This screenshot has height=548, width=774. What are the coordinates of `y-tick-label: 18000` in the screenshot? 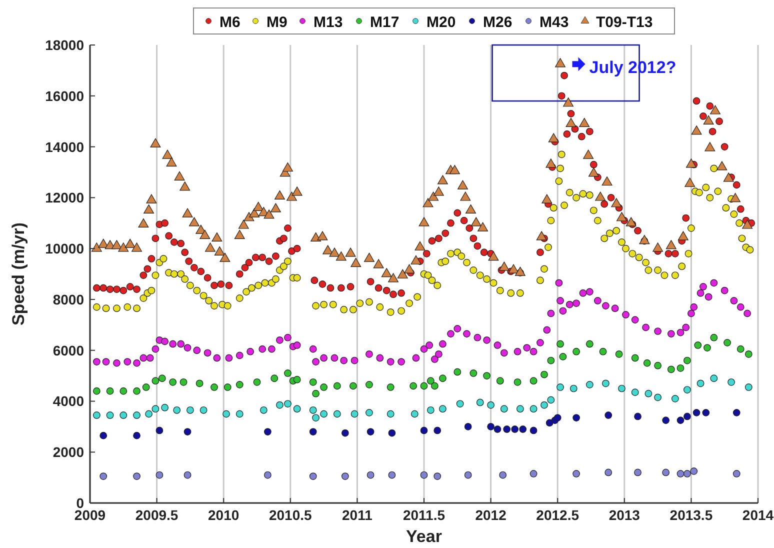 It's located at (64, 45).